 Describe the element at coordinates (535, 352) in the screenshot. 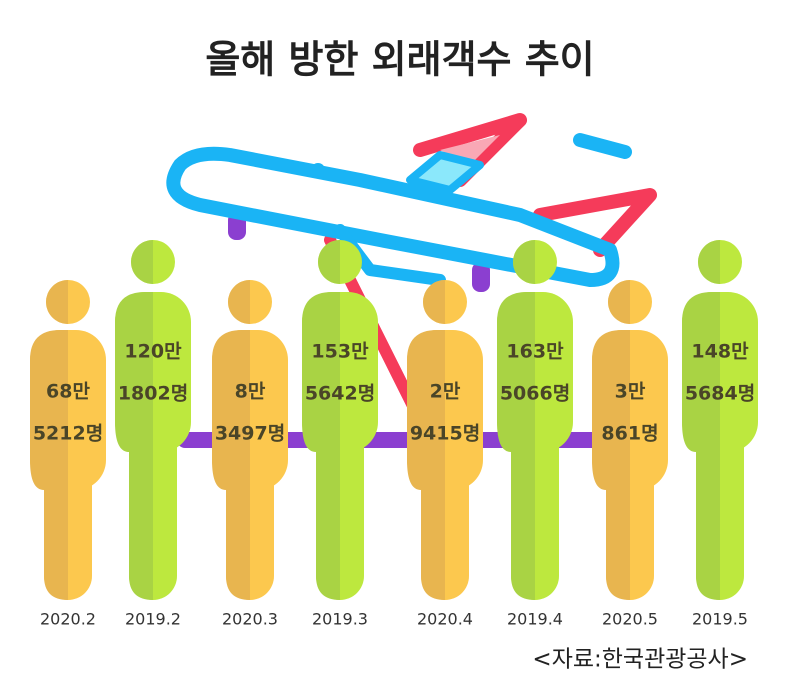

I see `figure-label: 163만` at that location.